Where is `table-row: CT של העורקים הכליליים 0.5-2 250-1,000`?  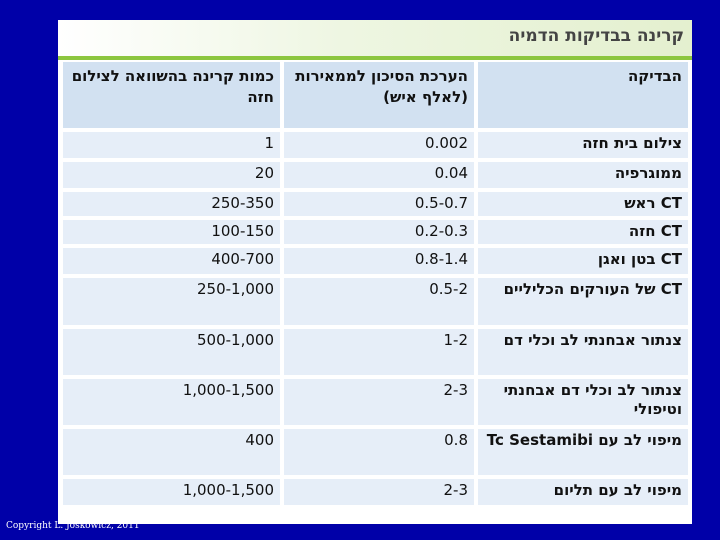
table-row: CT של העורקים הכליליים 0.5-2 250-1,000 is located at coordinates (375, 301).